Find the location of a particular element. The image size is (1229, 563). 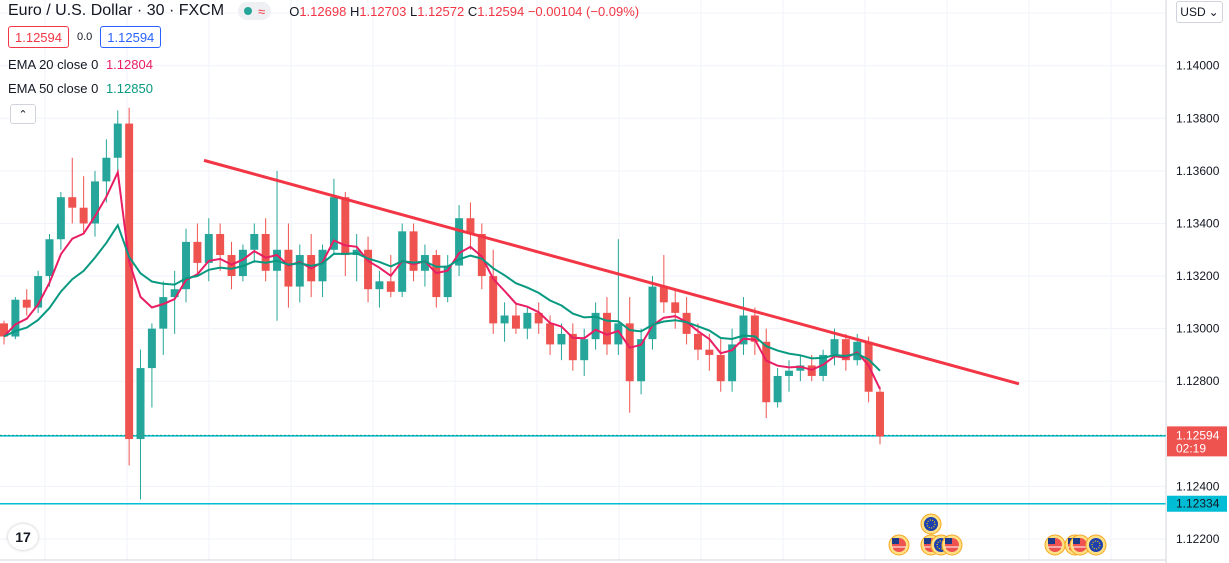

collapse-legend-button: ⌃ is located at coordinates (23, 114).